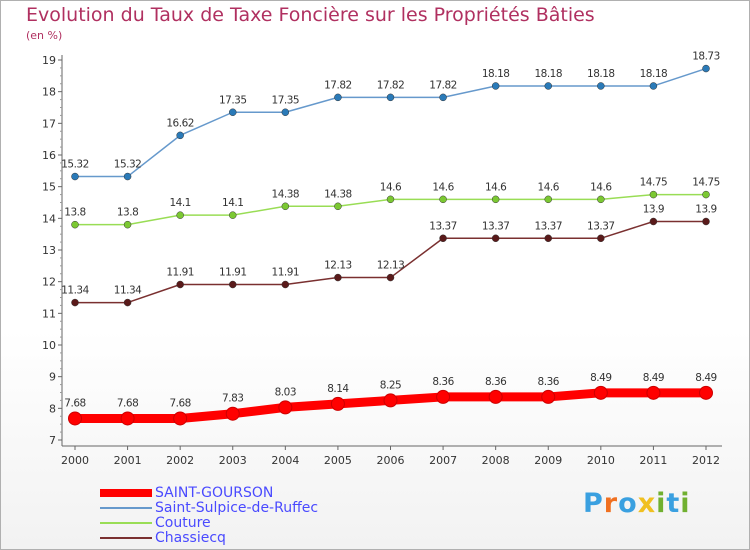  Describe the element at coordinates (232, 399) in the screenshot. I see `data-label: 7.83` at that location.